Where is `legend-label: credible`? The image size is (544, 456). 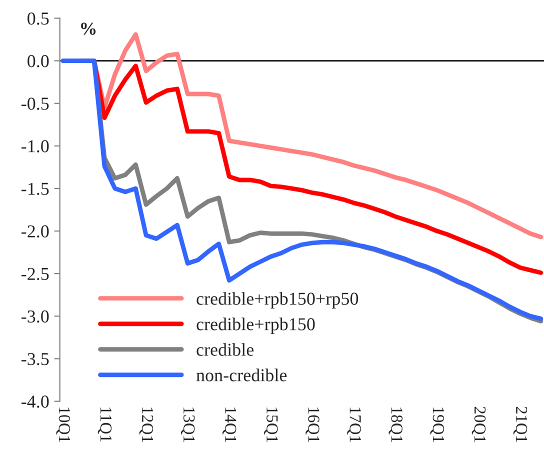 legend-label: credible is located at coordinates (225, 349).